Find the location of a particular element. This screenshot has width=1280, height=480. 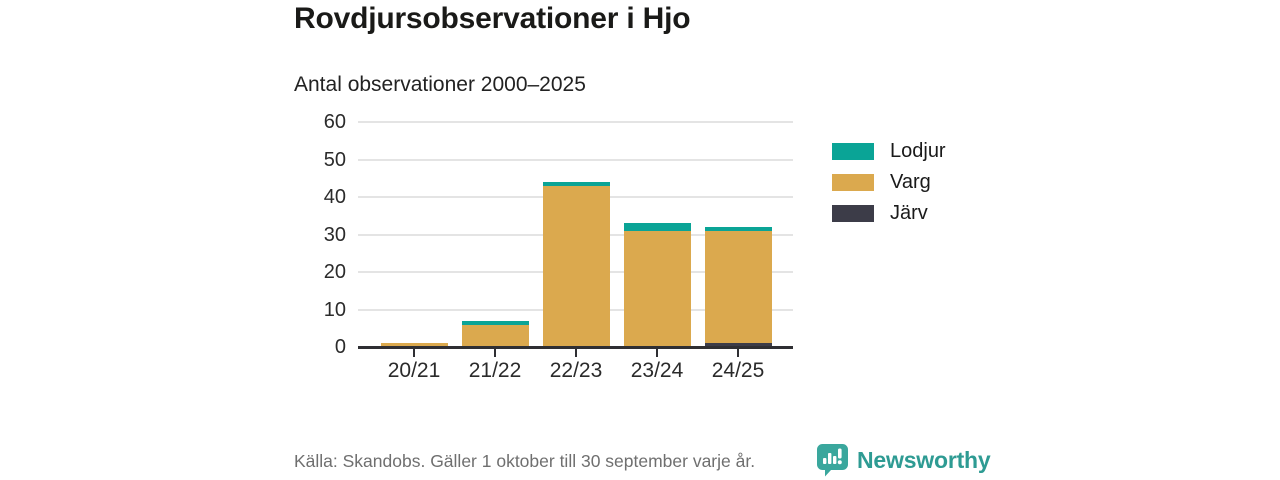

legend-item-varg: Varg is located at coordinates (889, 182).